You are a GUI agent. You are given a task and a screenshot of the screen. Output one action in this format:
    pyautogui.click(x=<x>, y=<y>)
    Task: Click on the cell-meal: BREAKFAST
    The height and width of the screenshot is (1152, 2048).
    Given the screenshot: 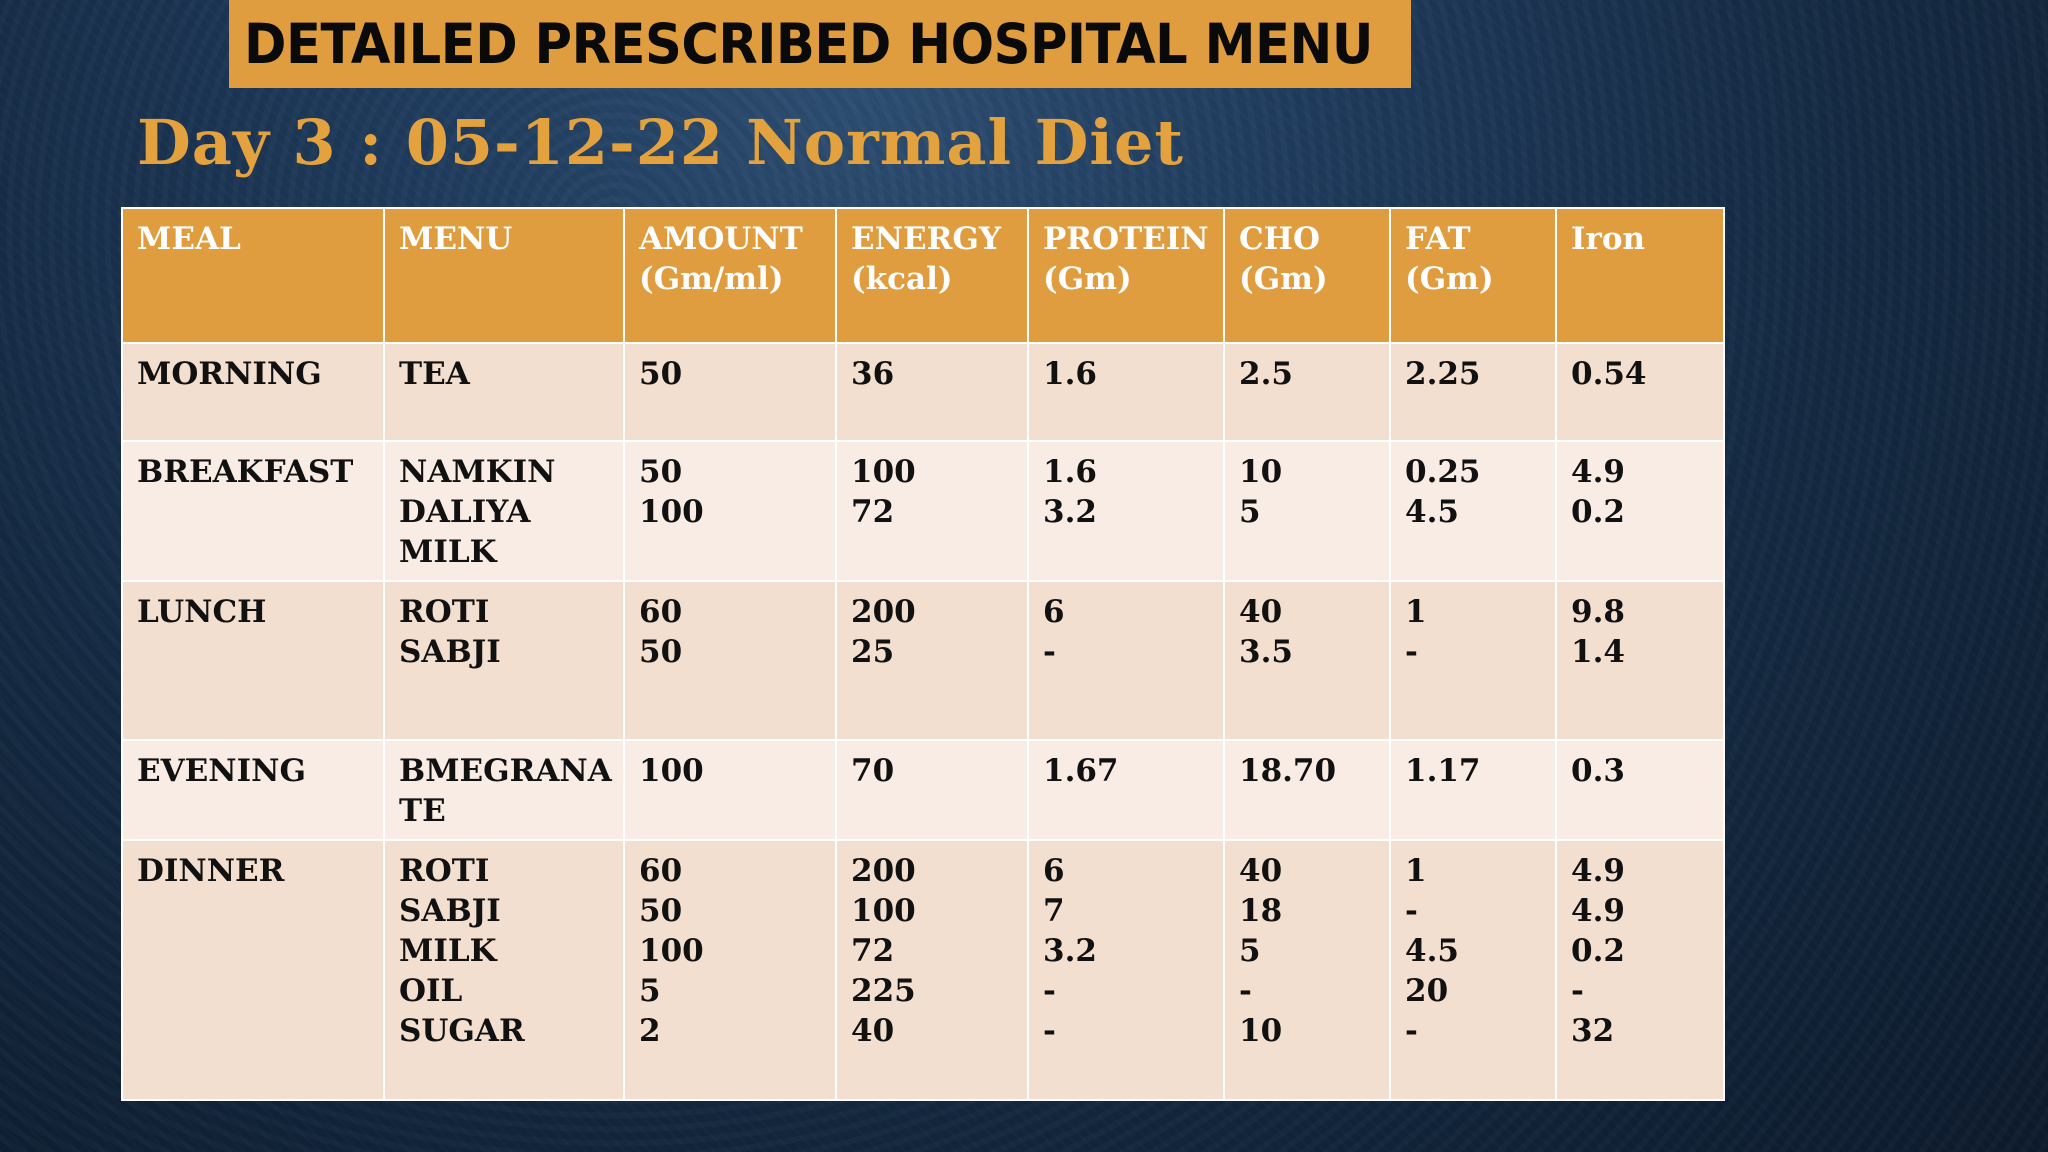 What is the action you would take?
    pyautogui.click(x=253, y=511)
    